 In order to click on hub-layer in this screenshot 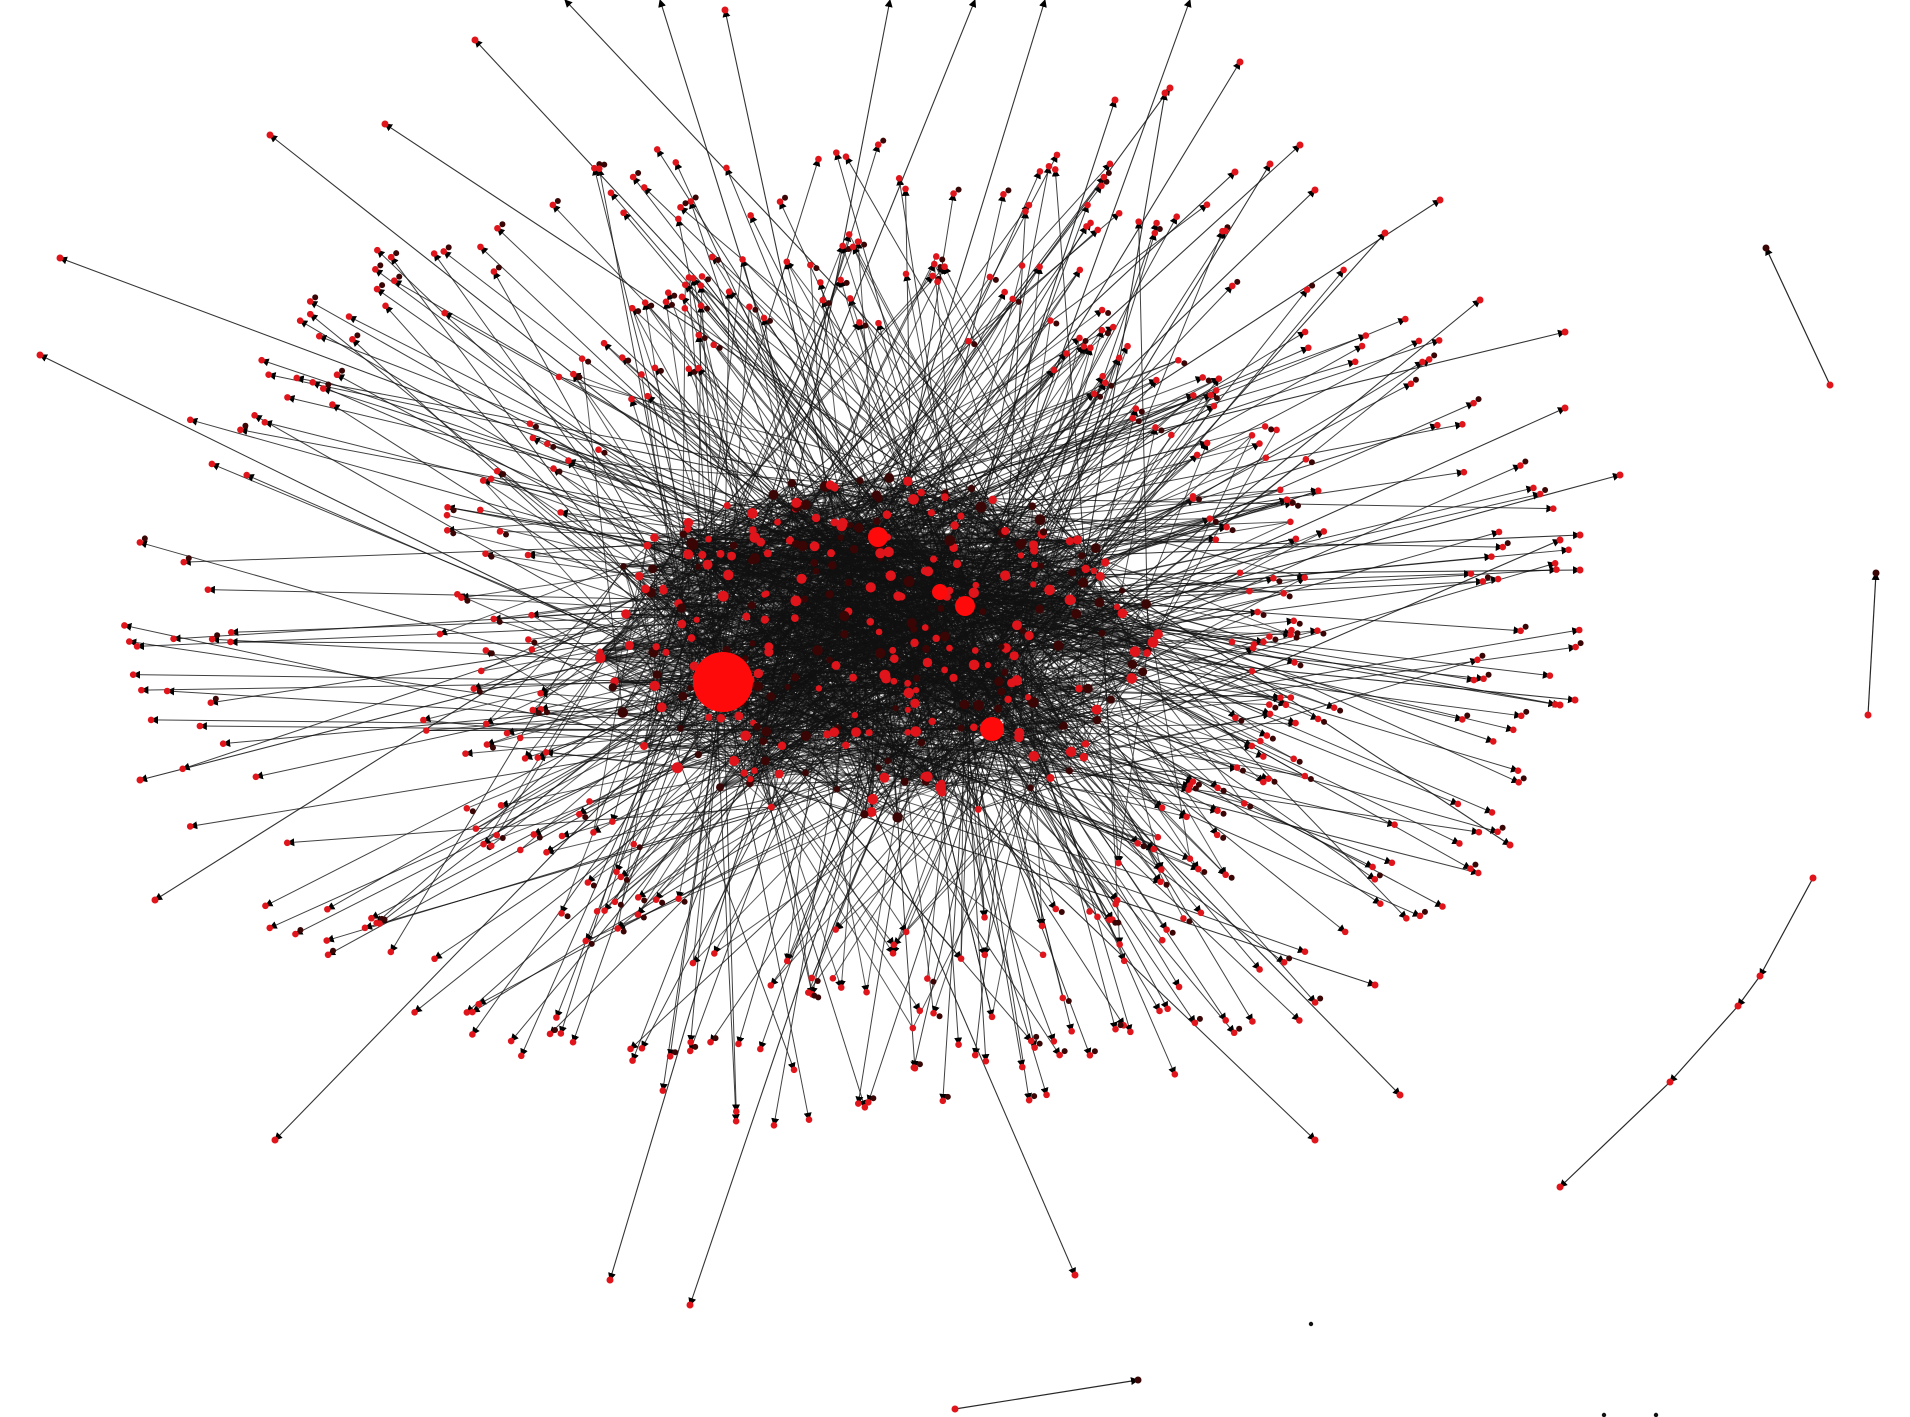, I will do `click(848, 634)`.